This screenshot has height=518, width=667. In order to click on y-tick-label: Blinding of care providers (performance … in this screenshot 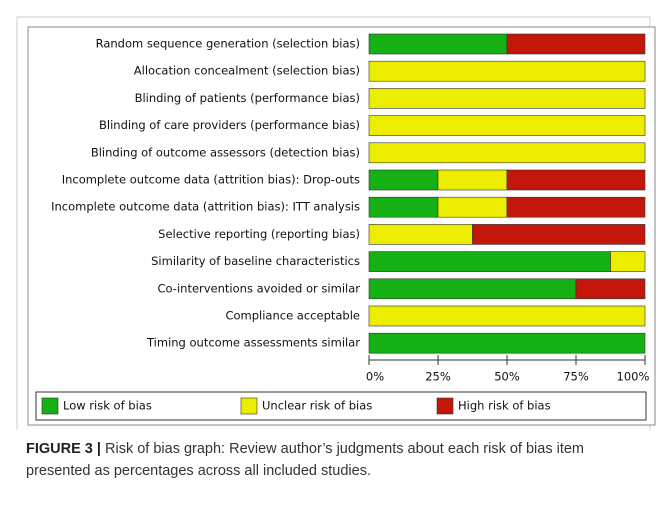, I will do `click(229, 125)`.